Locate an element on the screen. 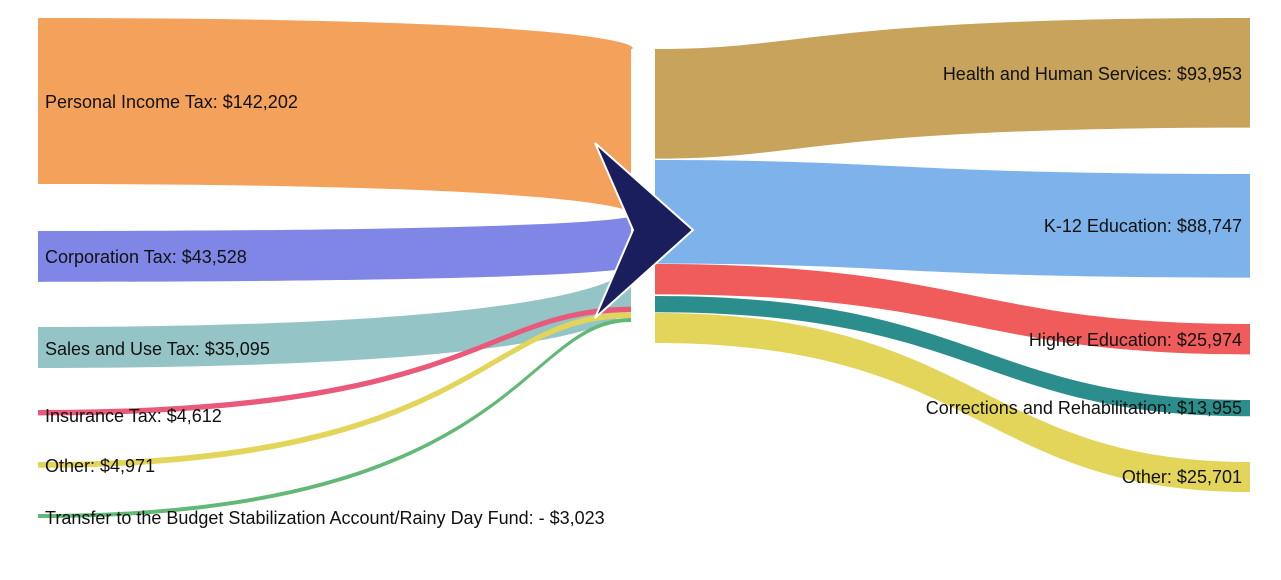  source-label: Sales and Use Tax: $35,095 is located at coordinates (157, 349).